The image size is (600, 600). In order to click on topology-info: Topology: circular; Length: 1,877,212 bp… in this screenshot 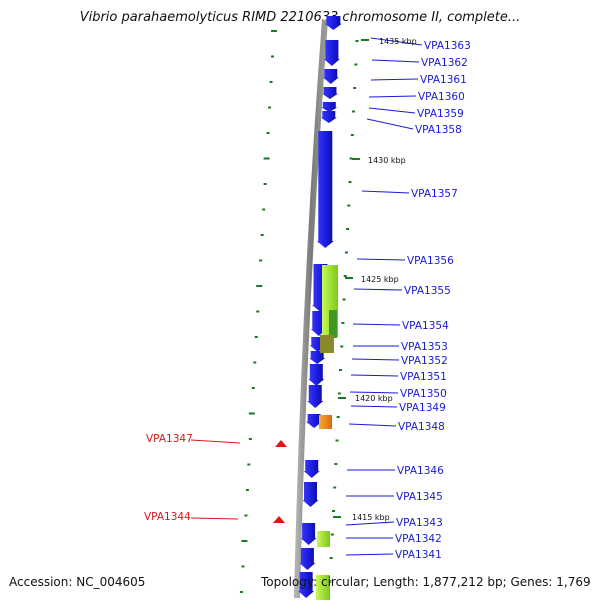, I will do `click(426, 582)`.